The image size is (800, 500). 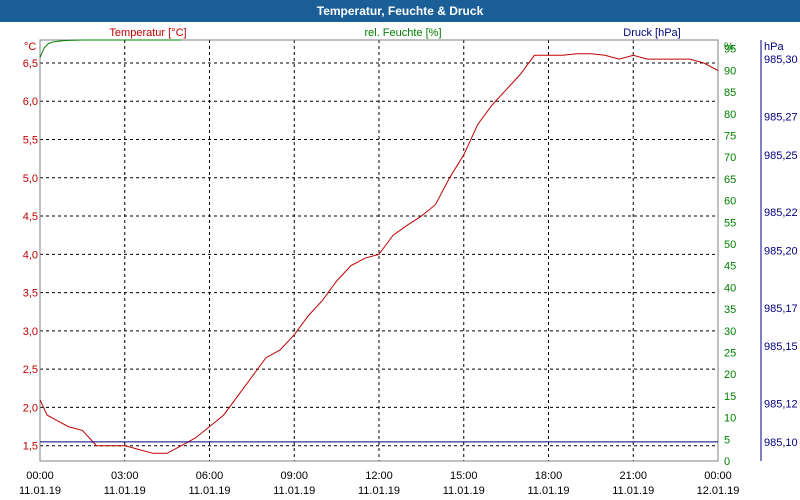 What do you see at coordinates (730, 136) in the screenshot?
I see `y-tick-humidity: 75` at bounding box center [730, 136].